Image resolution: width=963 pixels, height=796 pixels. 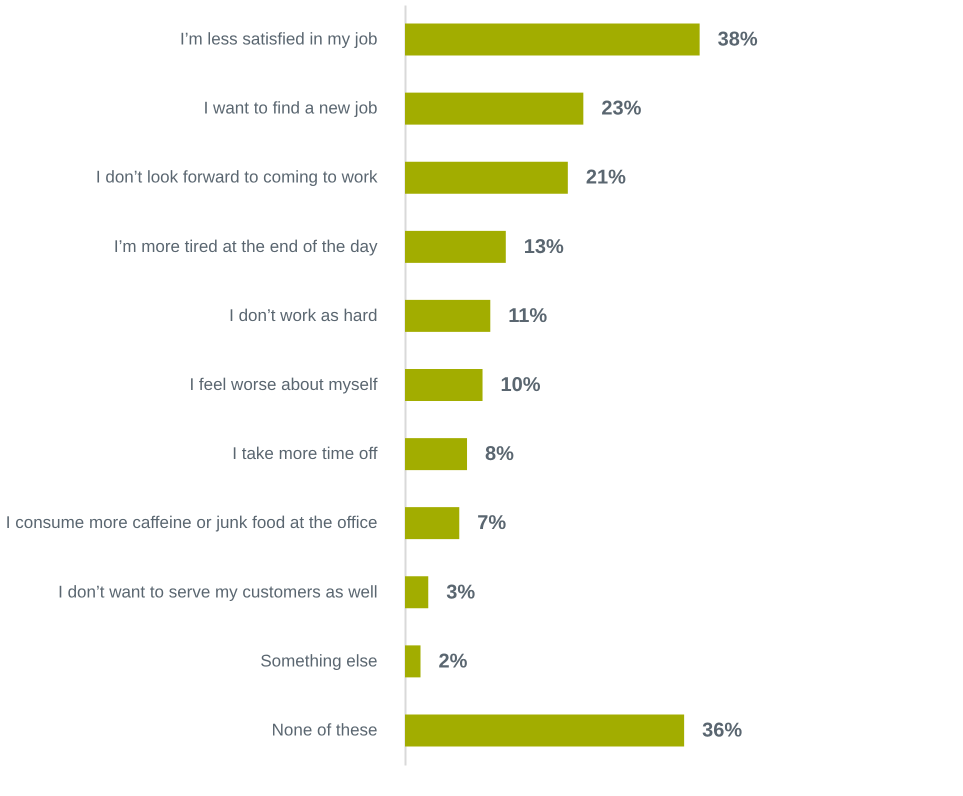 I want to click on y-tick-label: I don’t look forward to coming to work, so click(x=237, y=177).